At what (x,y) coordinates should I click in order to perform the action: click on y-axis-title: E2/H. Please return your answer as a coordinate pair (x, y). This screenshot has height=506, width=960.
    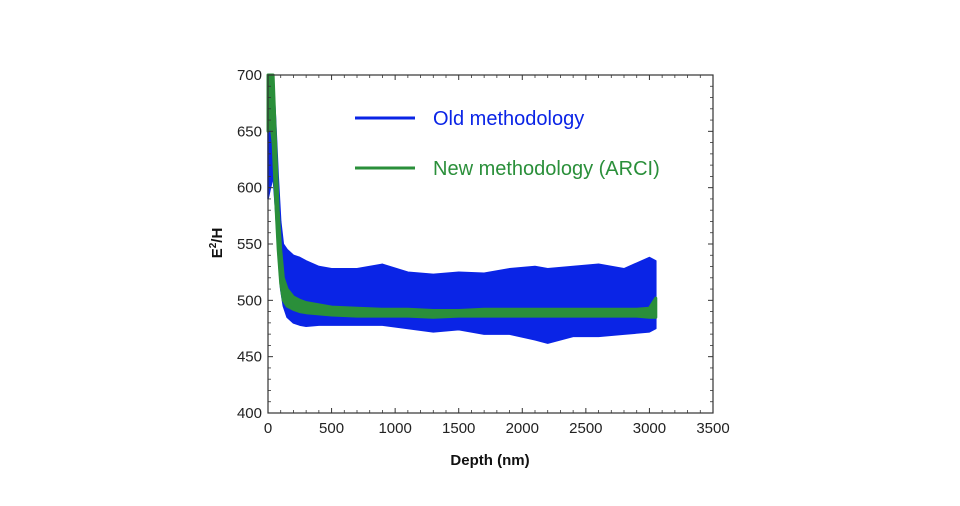
    Looking at the image, I should click on (217, 243).